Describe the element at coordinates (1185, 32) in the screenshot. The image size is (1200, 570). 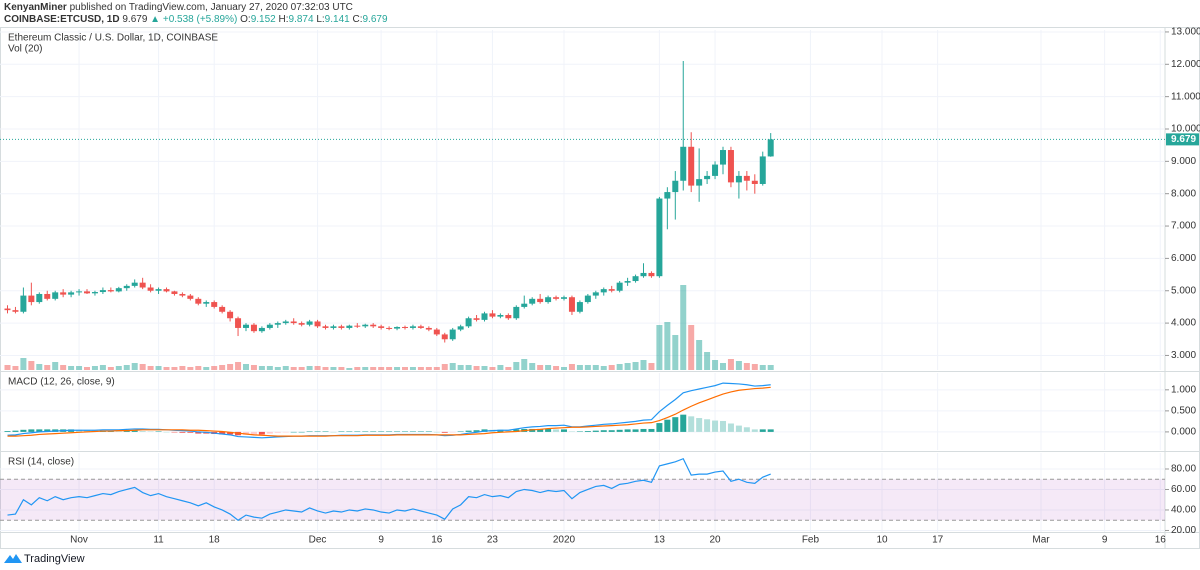
I see `y-tick-label: 13.000` at that location.